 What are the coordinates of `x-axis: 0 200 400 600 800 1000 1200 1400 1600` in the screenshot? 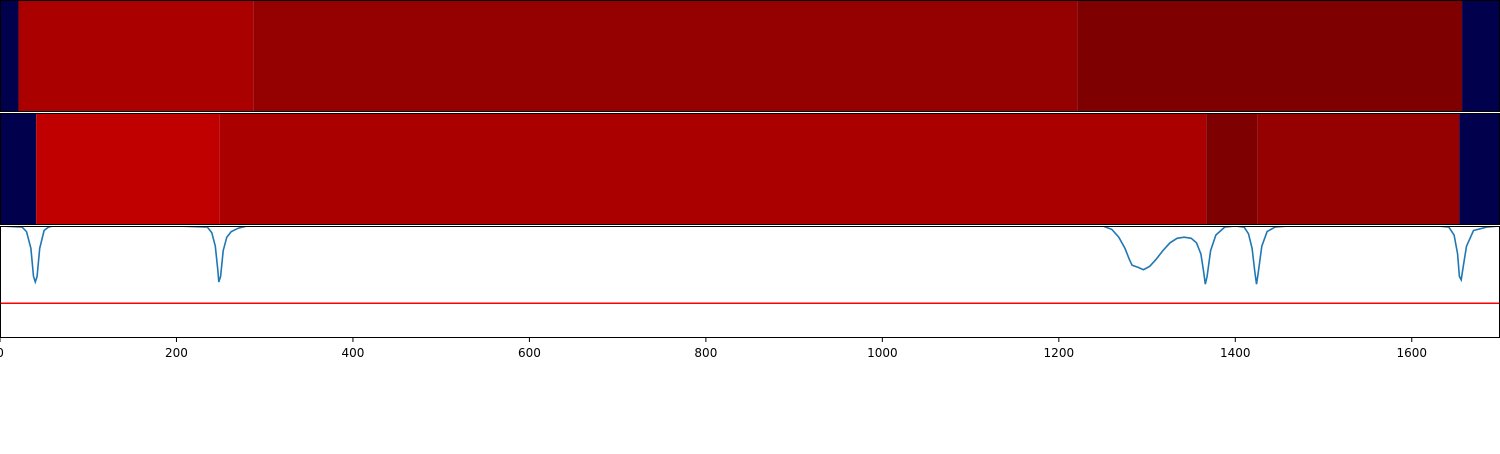 It's located at (713, 349).